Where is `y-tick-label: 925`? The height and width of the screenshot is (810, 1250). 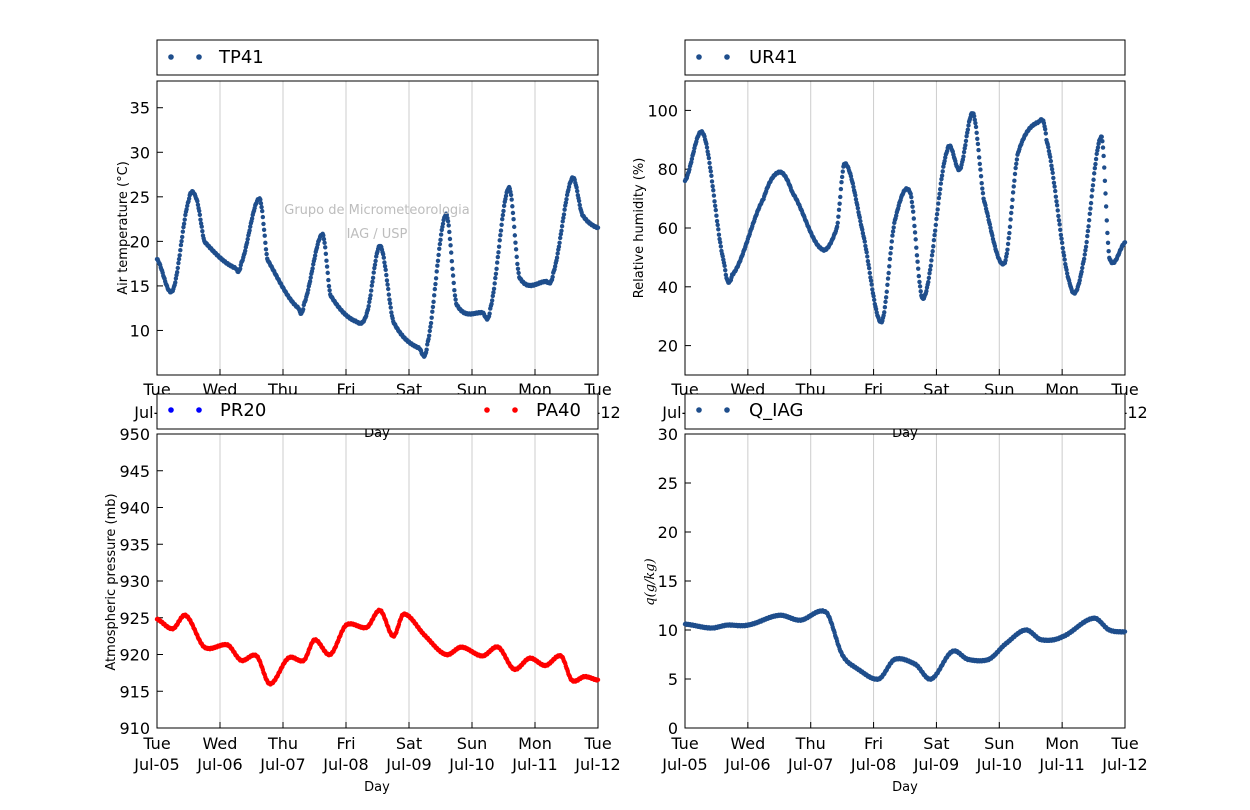
y-tick-label: 925 is located at coordinates (134, 618).